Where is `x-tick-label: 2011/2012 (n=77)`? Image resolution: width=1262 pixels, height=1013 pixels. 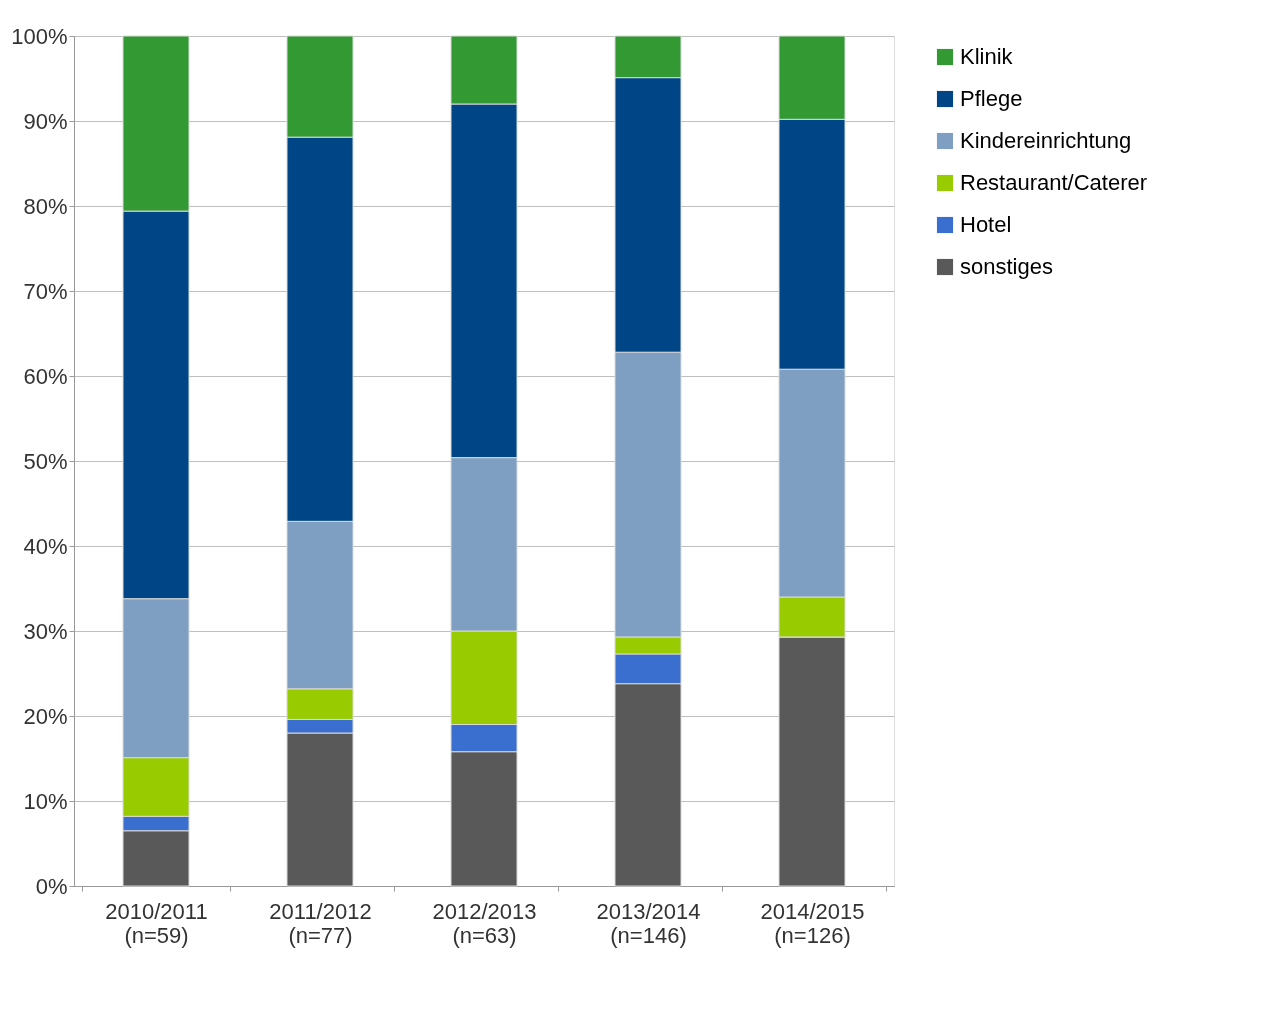 x-tick-label: 2011/2012 (n=77) is located at coordinates (320, 923).